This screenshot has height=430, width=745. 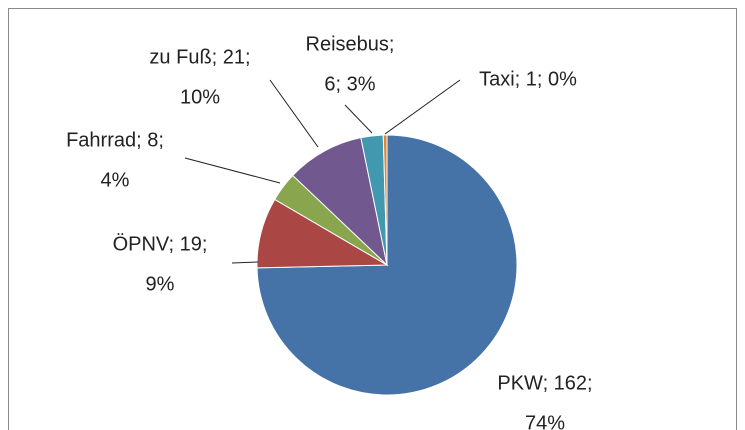 I want to click on data-label: 74%, so click(x=545, y=421).